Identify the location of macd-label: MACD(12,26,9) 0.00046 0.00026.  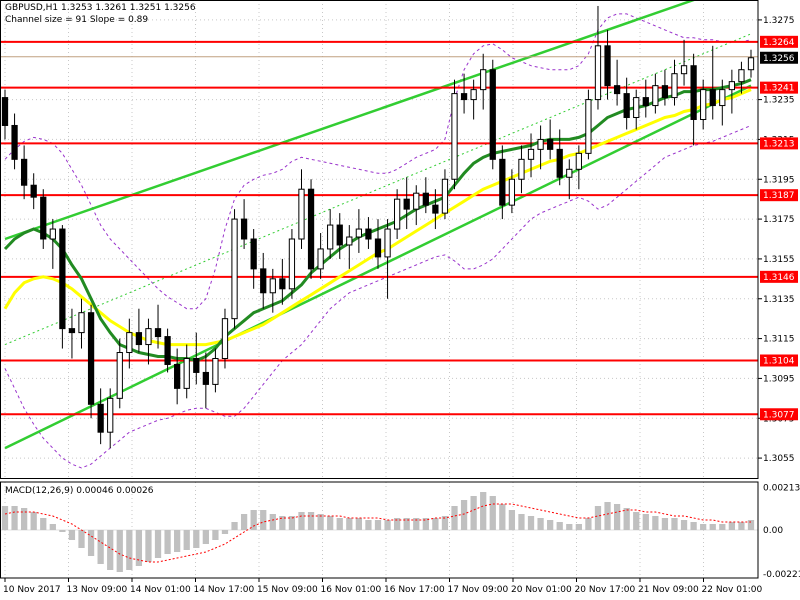
(79, 491).